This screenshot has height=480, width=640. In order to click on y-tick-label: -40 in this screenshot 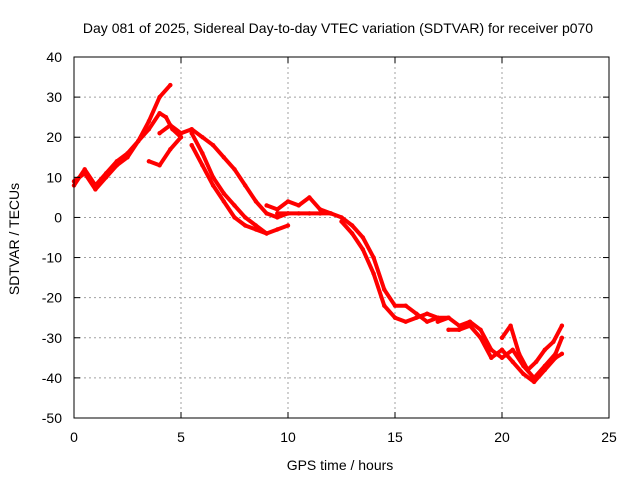, I will do `click(52, 378)`.